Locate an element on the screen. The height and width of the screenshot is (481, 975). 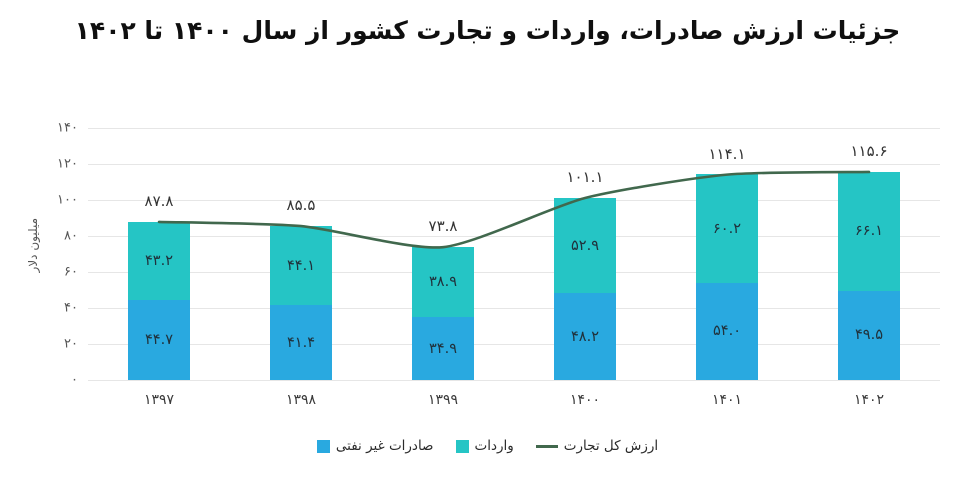
y-axis-tick-label: ۰ is located at coordinates (74, 380).